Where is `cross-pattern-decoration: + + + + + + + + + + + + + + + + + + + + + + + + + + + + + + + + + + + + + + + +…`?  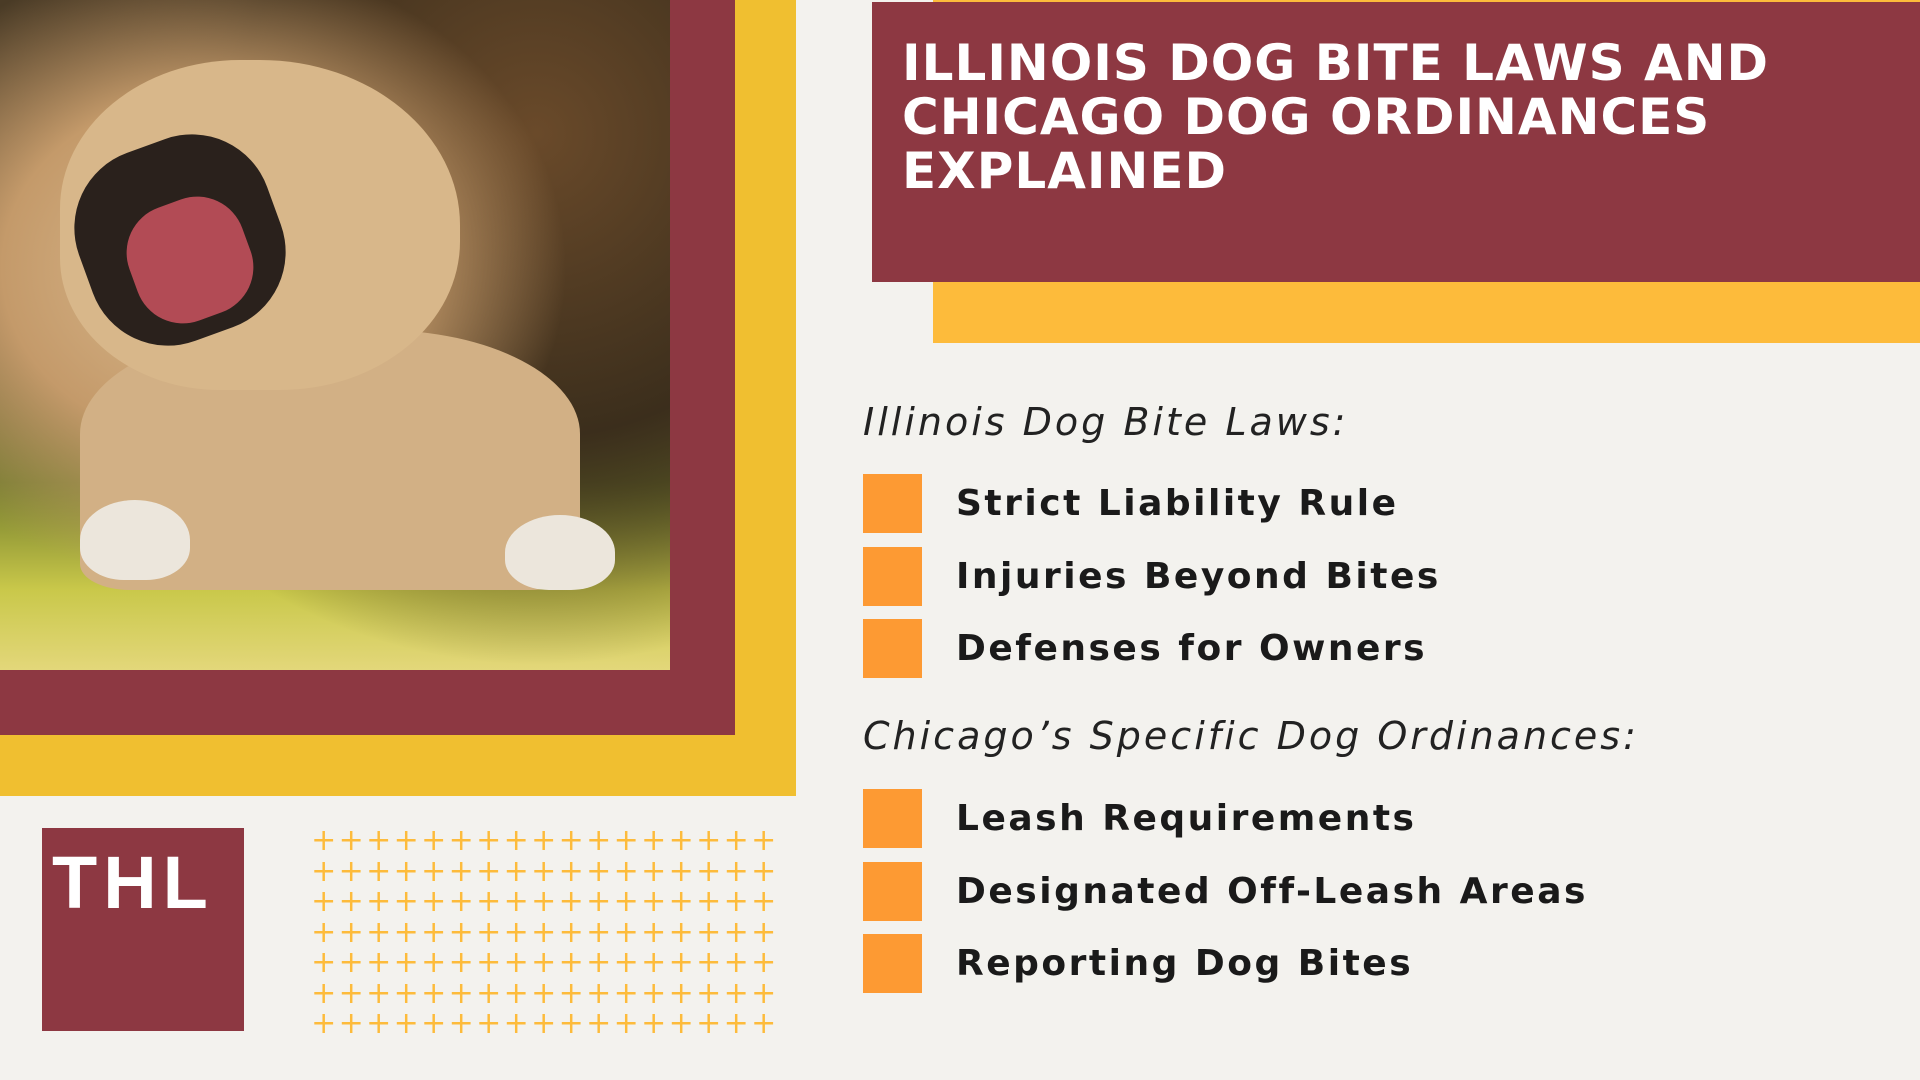
cross-pattern-decoration: + + + + + + + + + + + + + + + + + + + + + + + + + + + + + + + + + + + + + + + +… is located at coordinates (543, 931).